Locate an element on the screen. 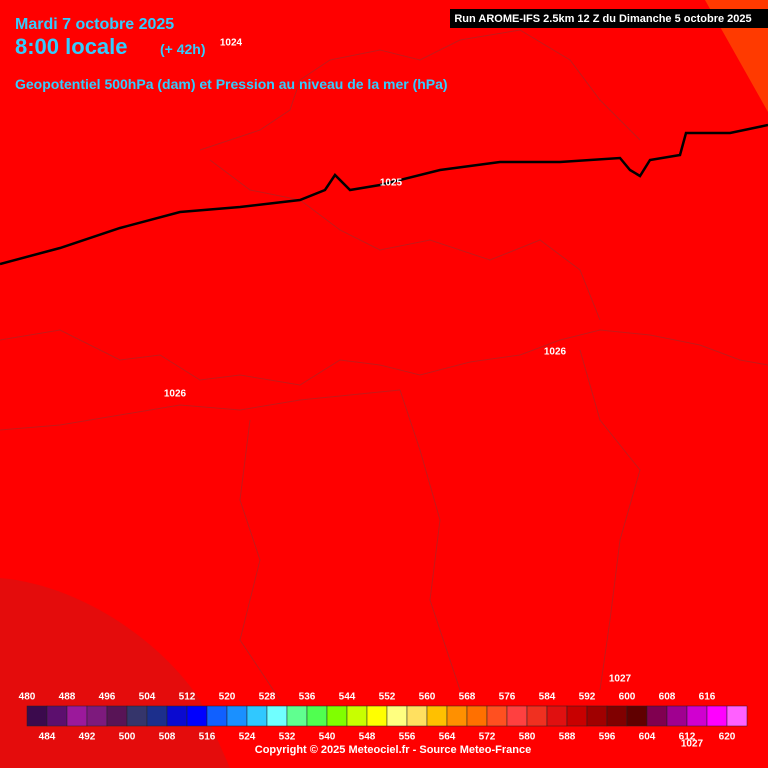 This screenshot has width=768, height=773. level-label: 508 is located at coordinates (167, 737).